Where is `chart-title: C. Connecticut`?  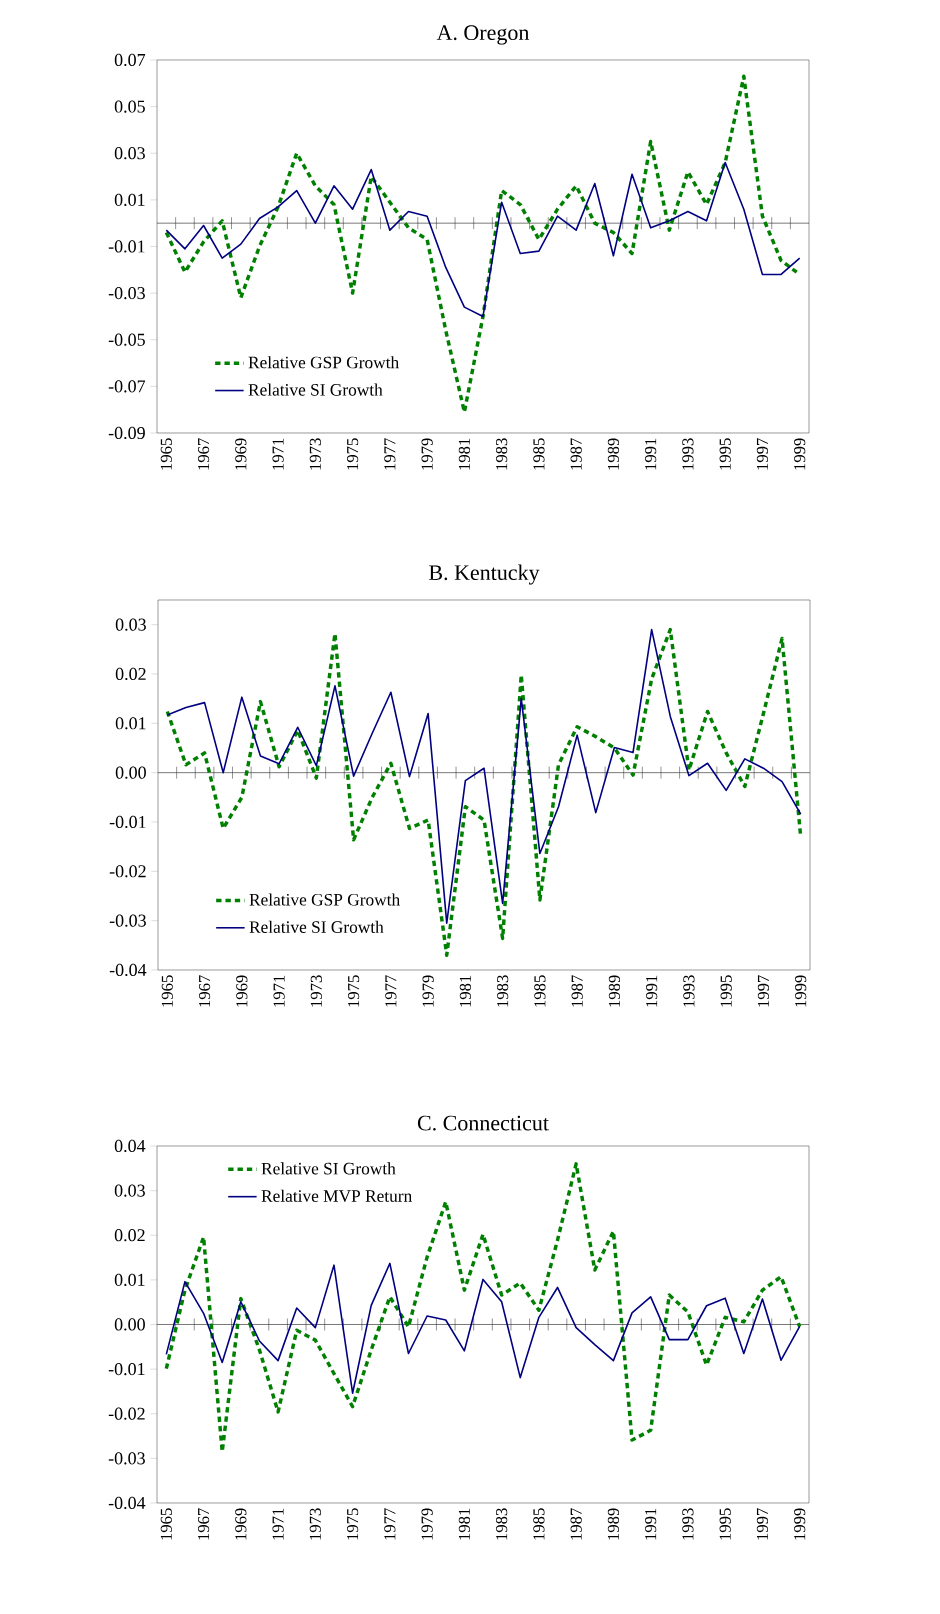
chart-title: C. Connecticut is located at coordinates (483, 1123).